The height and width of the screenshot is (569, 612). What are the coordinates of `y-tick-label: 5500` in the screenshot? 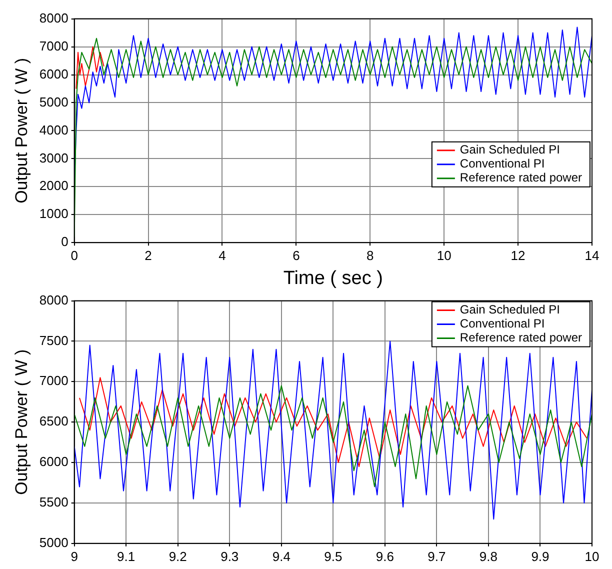 It's located at (53, 502).